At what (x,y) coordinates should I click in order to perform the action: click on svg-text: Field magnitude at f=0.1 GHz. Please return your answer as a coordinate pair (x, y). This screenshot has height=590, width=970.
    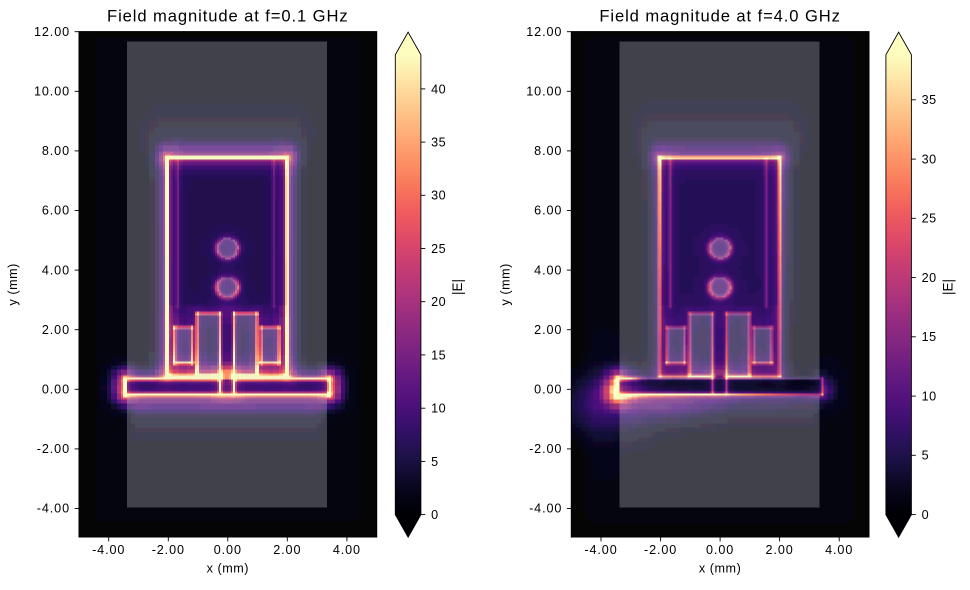
    Looking at the image, I should click on (228, 15).